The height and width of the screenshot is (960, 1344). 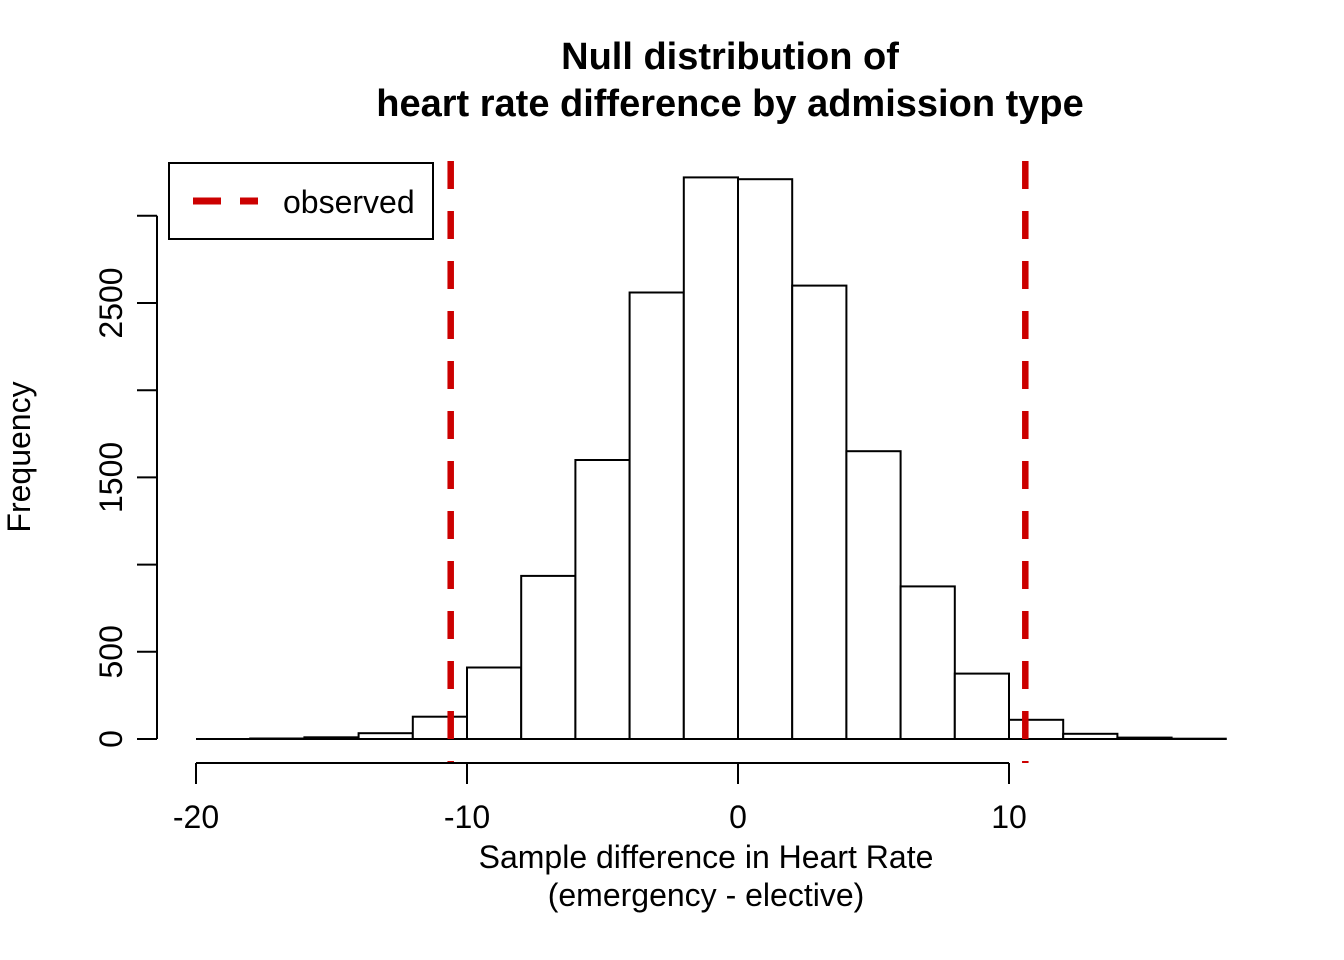 I want to click on y-axis-ticks: 0 500 1500 2500, so click(x=125, y=481).